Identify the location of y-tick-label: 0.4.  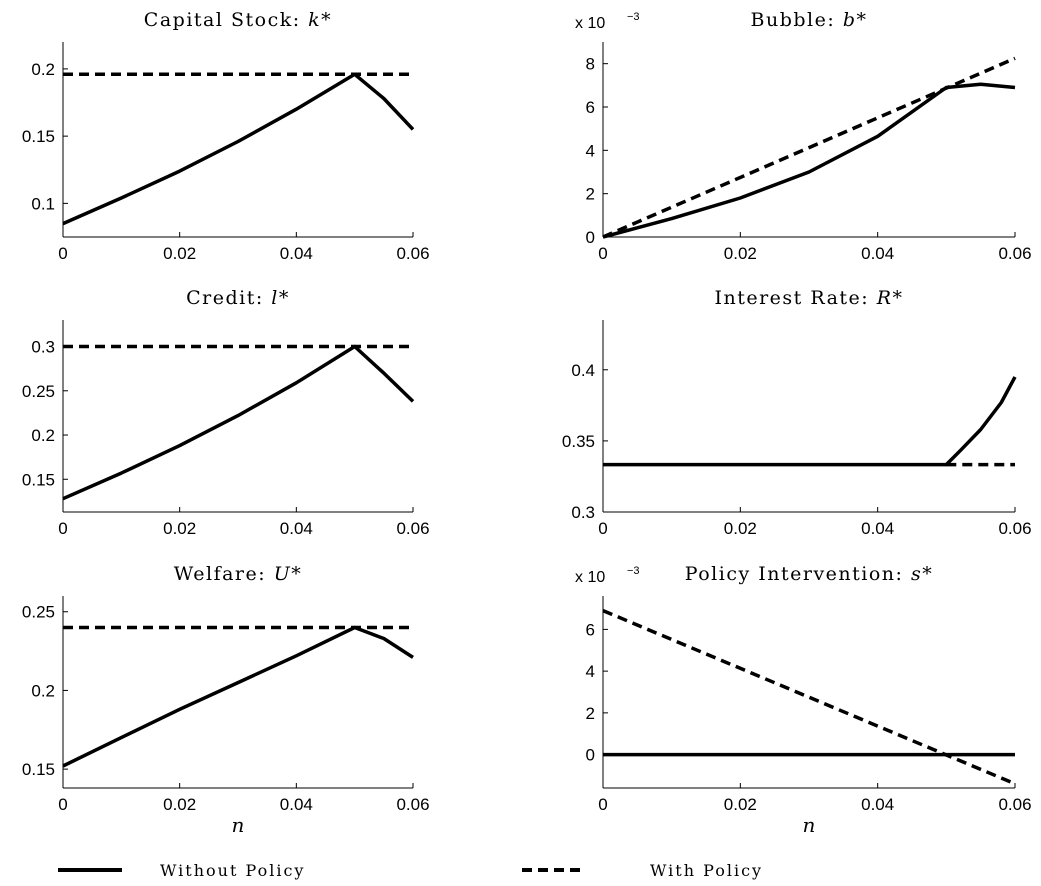
(583, 370).